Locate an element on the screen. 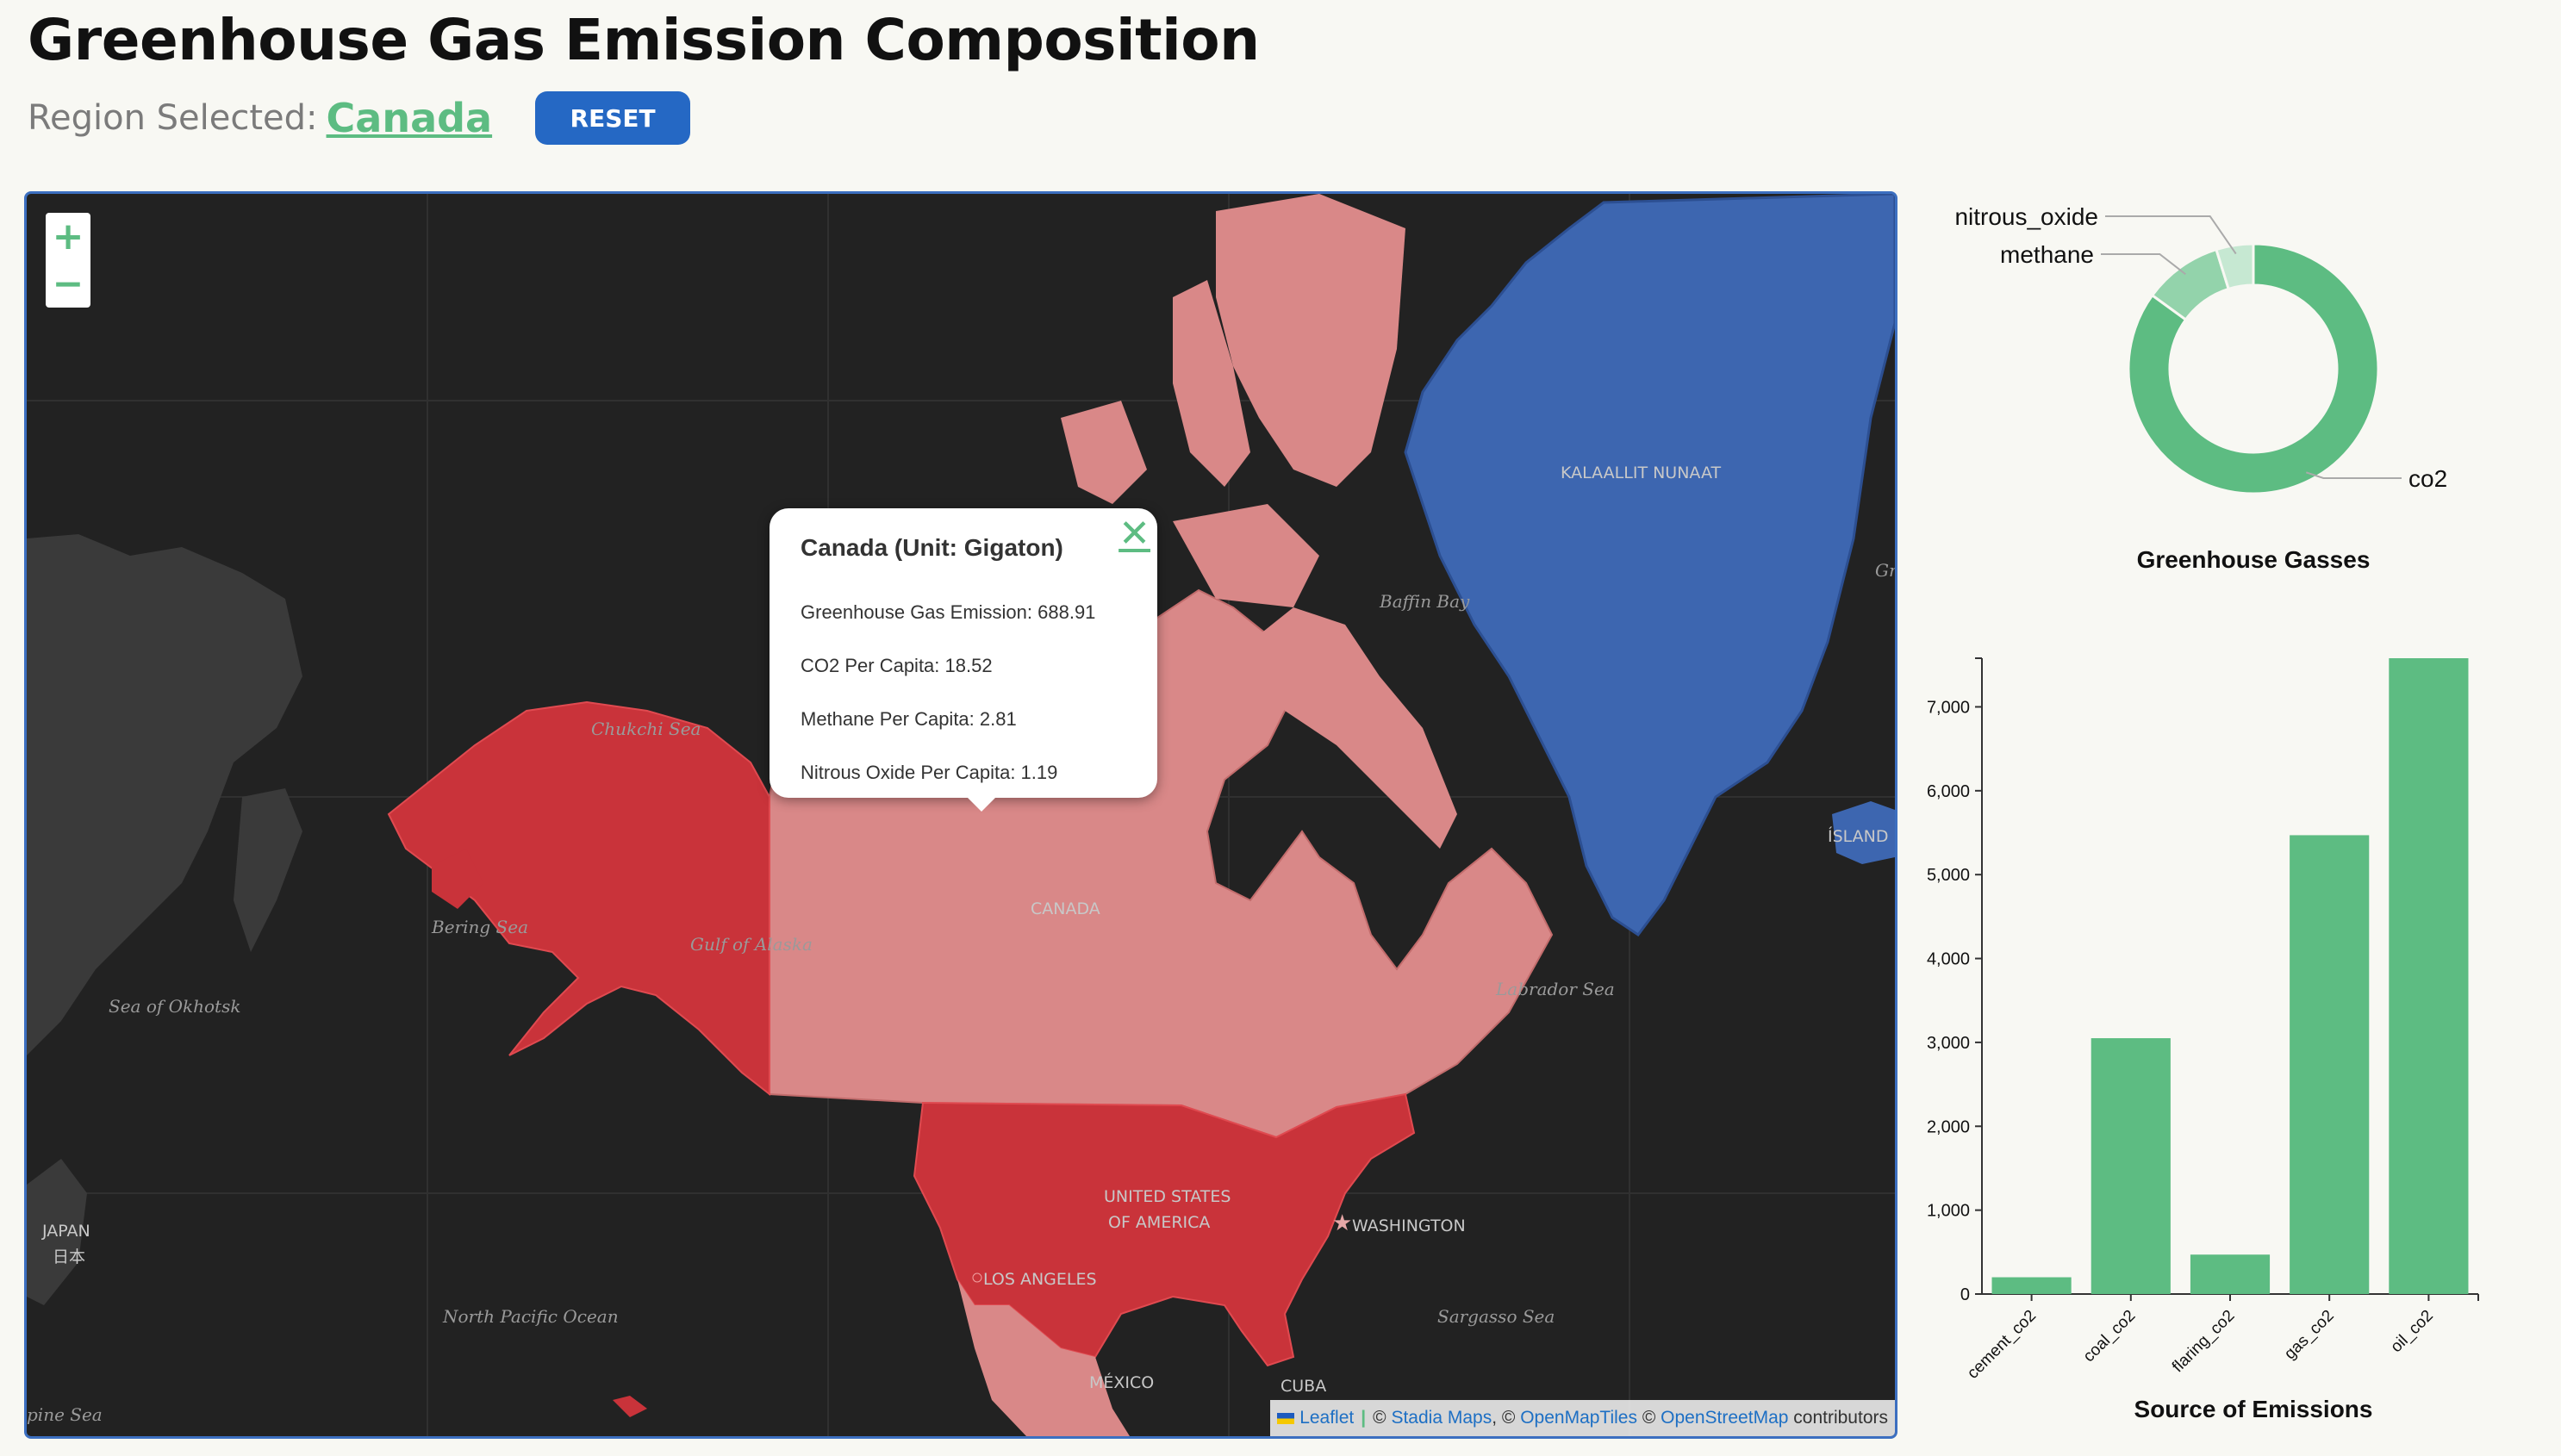 The image size is (2561, 1456). label-bering-sea: Bering Sea is located at coordinates (479, 927).